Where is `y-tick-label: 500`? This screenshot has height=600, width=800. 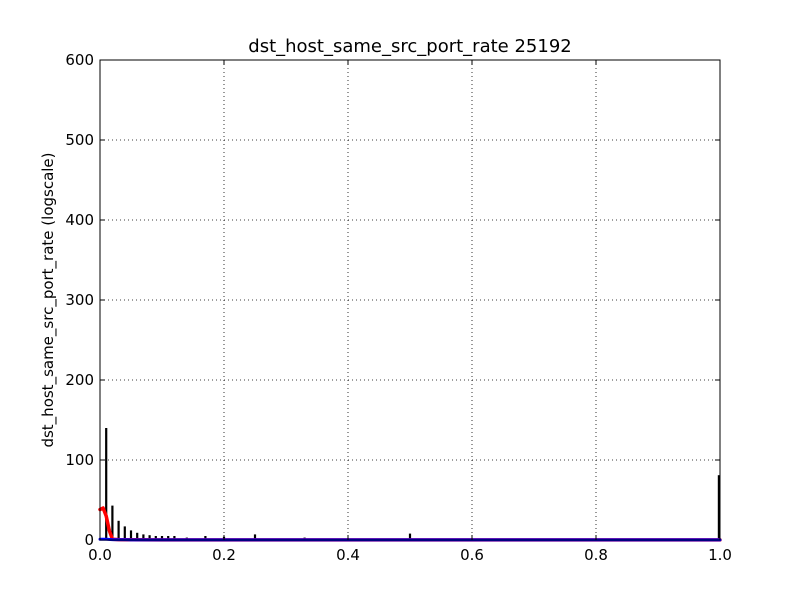
y-tick-label: 500 is located at coordinates (79, 140).